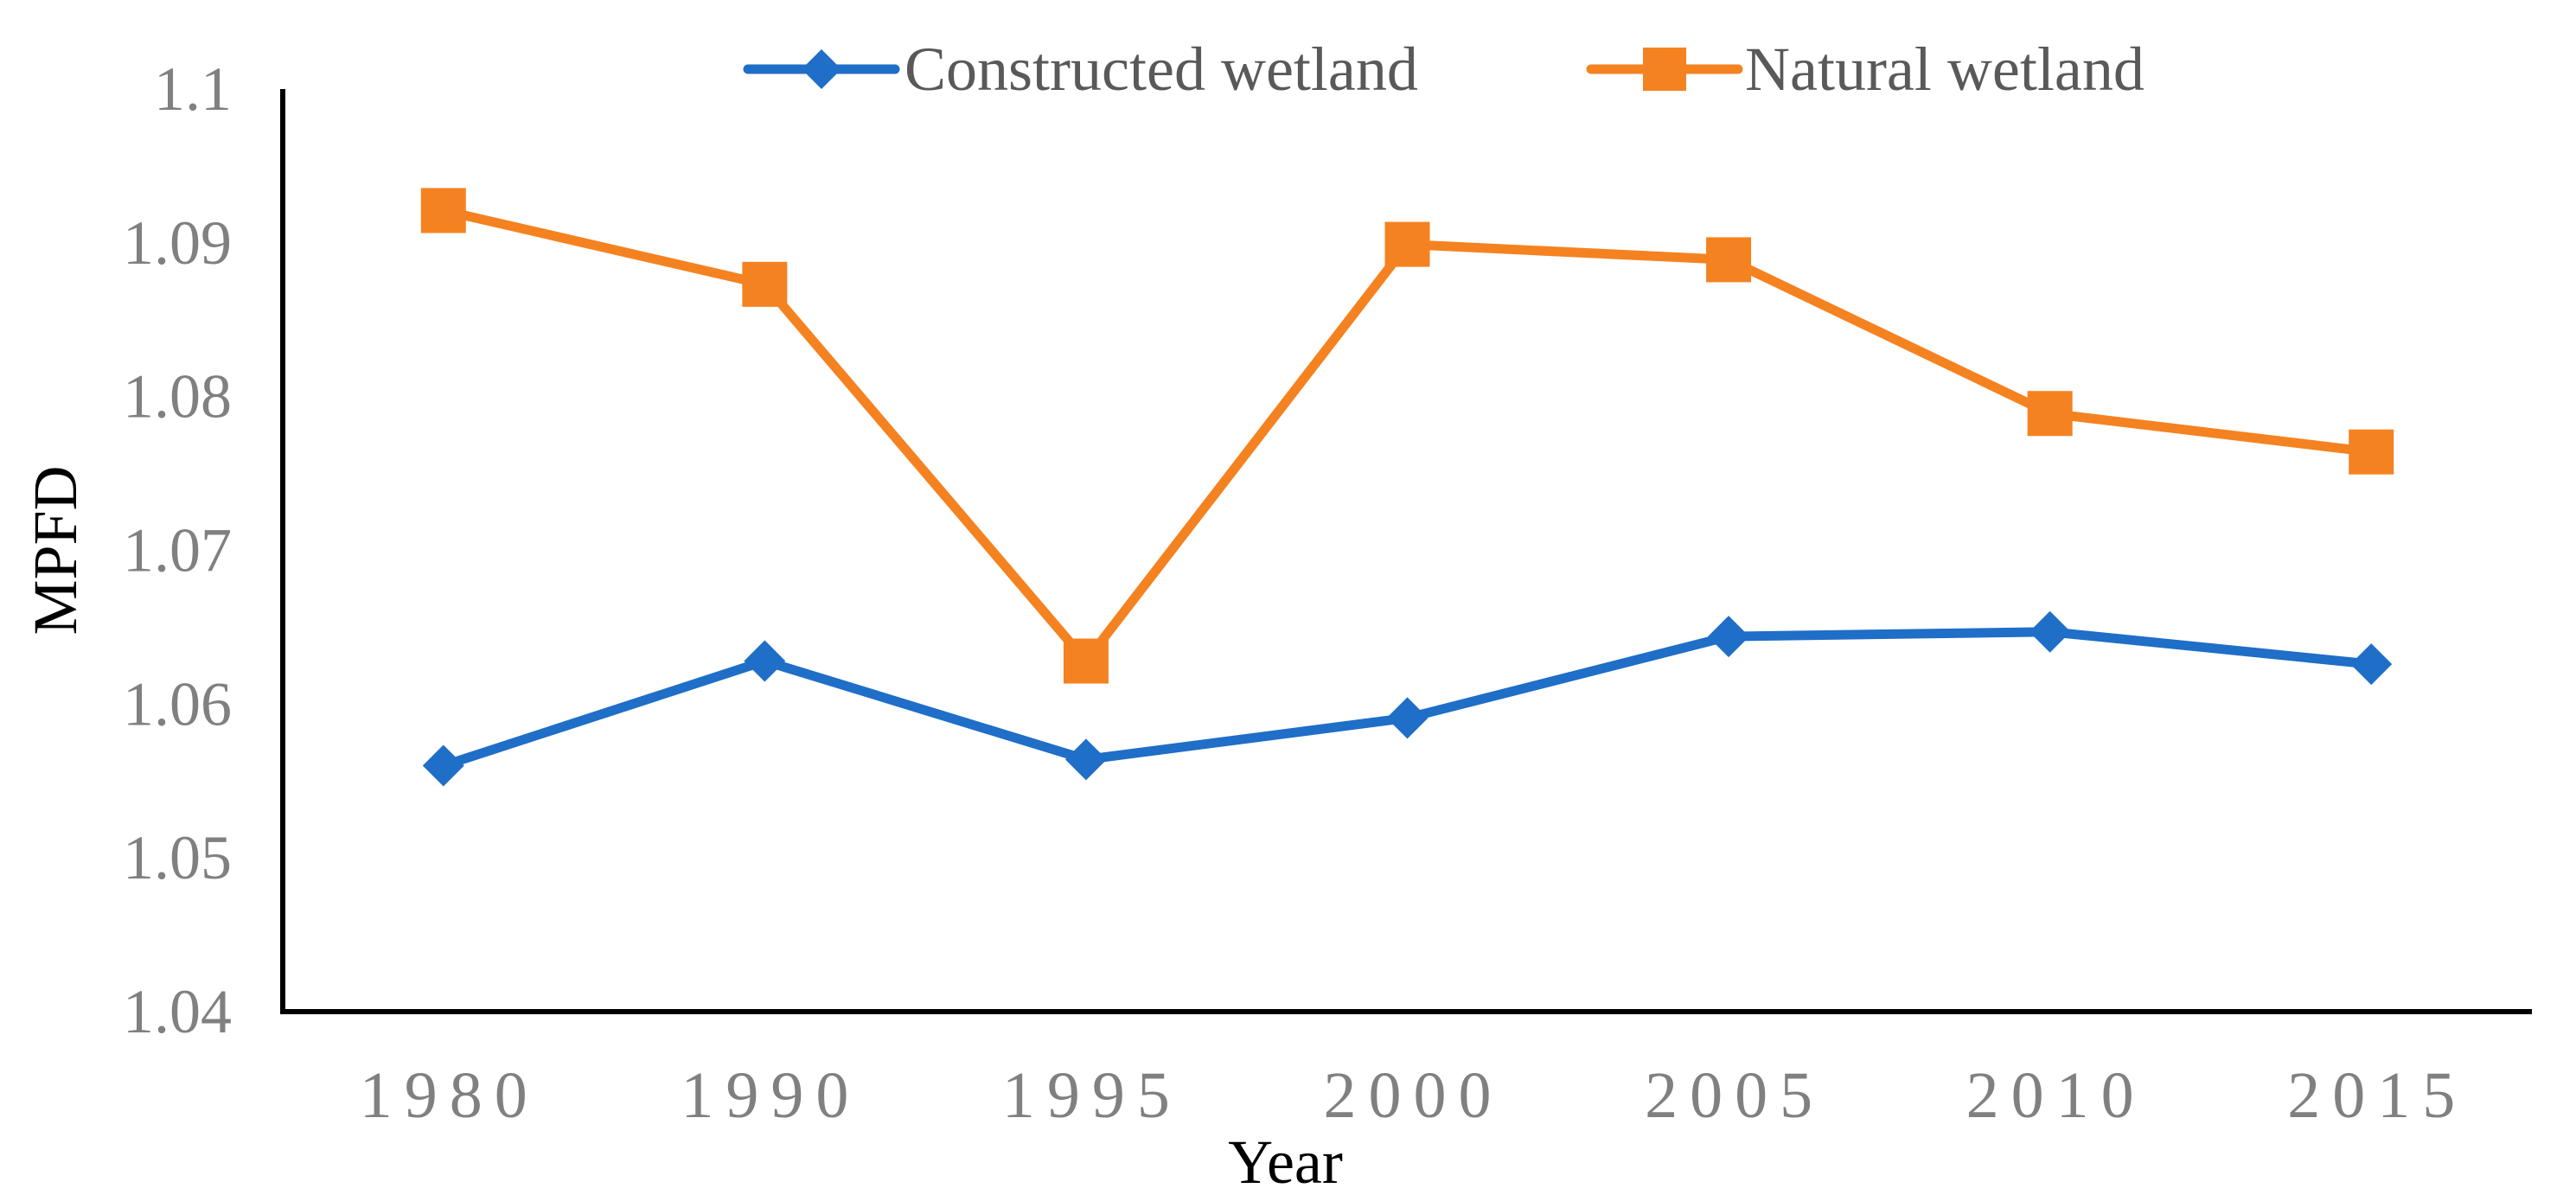  What do you see at coordinates (55, 550) in the screenshot?
I see `y-axis-title: MPFD` at bounding box center [55, 550].